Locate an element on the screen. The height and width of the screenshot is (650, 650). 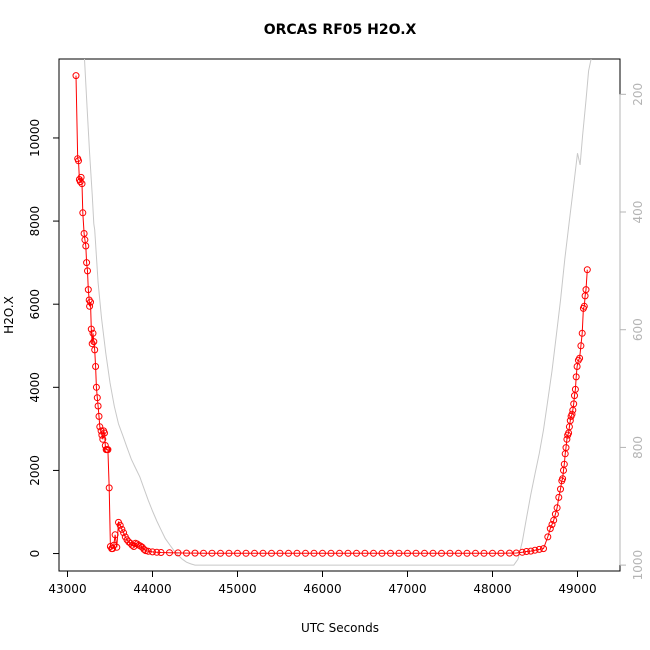
y2-tick-label: 1000 is located at coordinates (638, 565).